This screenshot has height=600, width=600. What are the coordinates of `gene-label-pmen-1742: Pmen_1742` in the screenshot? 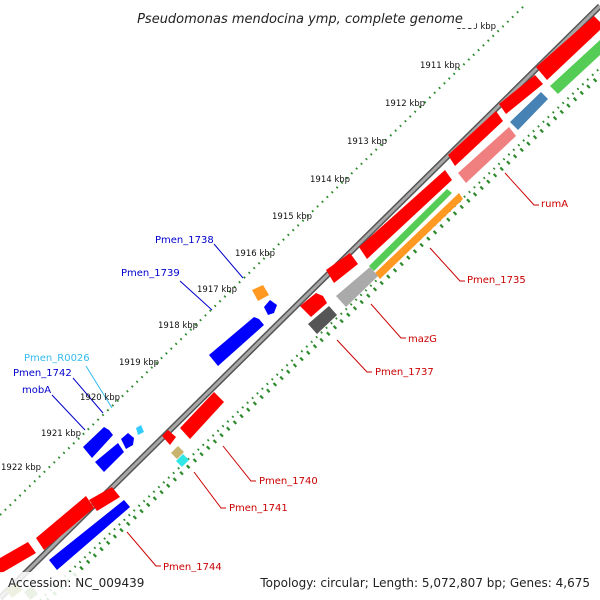 It's located at (42, 373).